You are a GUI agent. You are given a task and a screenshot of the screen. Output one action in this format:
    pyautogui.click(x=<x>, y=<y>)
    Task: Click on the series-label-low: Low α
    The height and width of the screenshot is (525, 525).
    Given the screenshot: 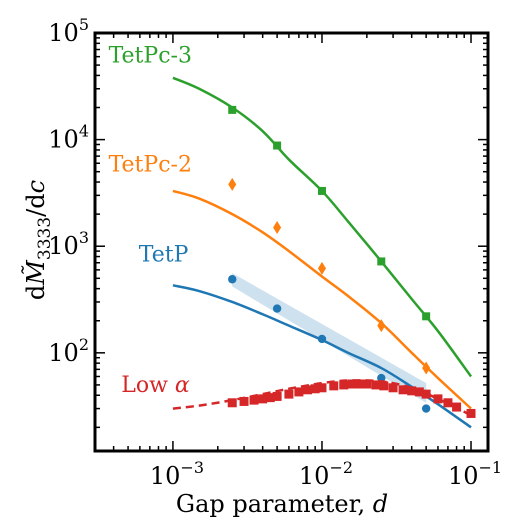 What is the action you would take?
    pyautogui.click(x=155, y=385)
    